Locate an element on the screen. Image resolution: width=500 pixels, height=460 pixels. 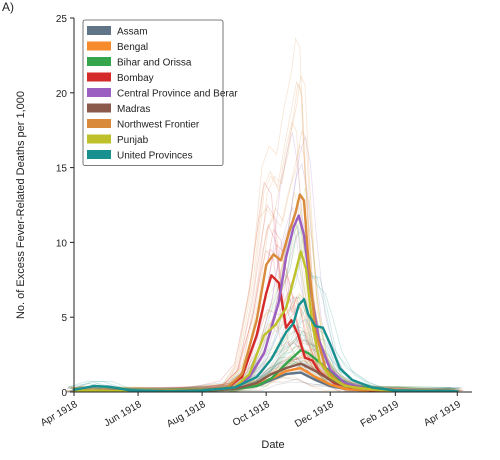
x-tick-label: Apr 1919 is located at coordinates (442, 414).